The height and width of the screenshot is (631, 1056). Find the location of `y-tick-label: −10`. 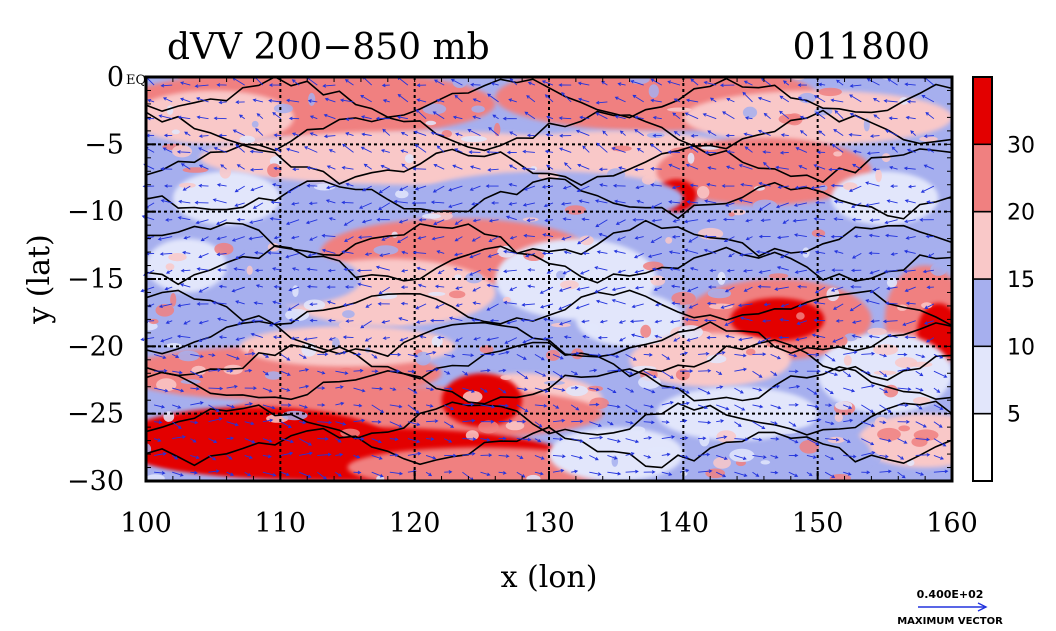

y-tick-label: −10 is located at coordinates (95, 212).